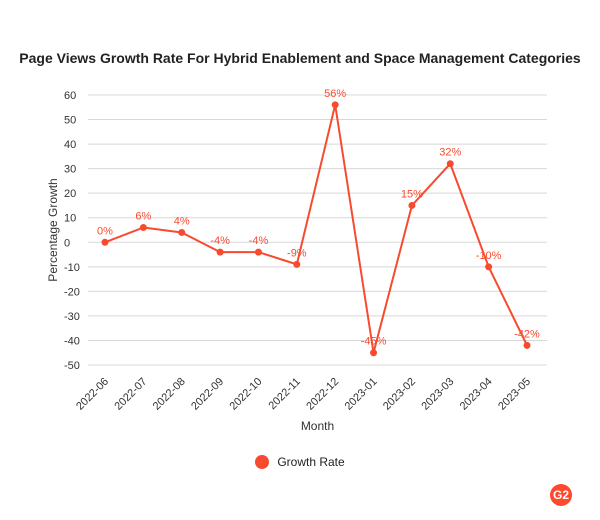  Describe the element at coordinates (317, 426) in the screenshot. I see `x-axis-label: Month` at that location.